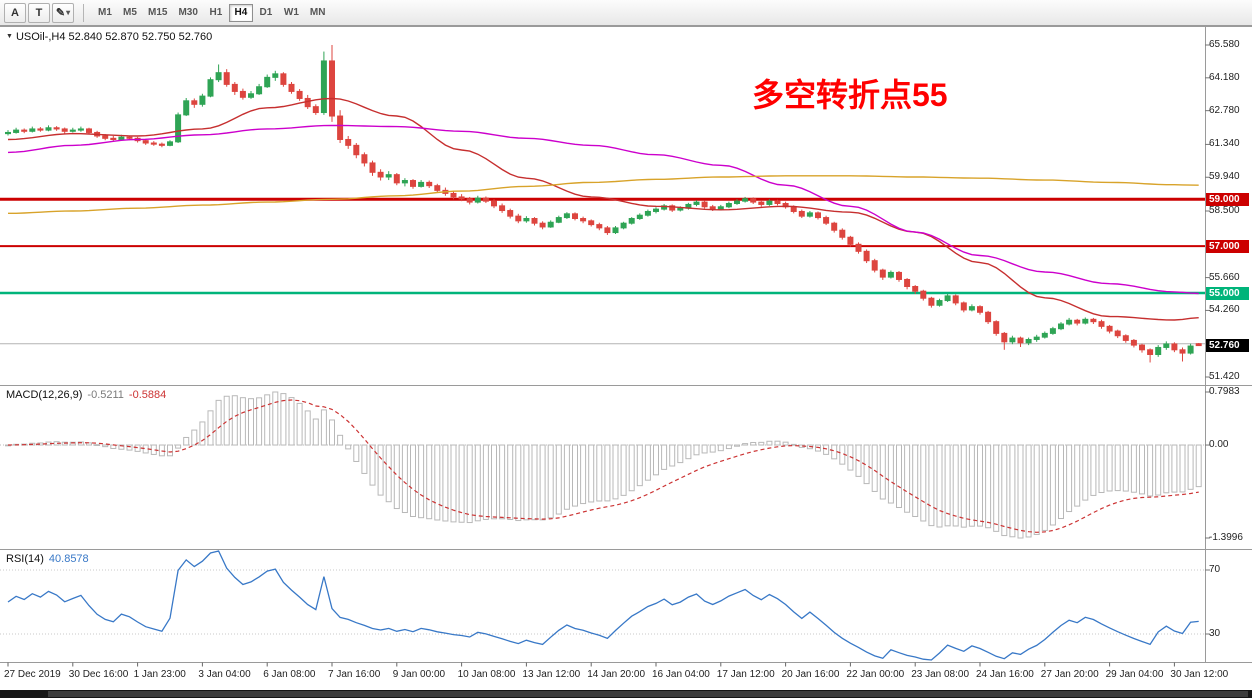 This screenshot has height=698, width=1252. What do you see at coordinates (626, 13) in the screenshot?
I see `toolbar: A T ✎ ▾ M1 M5 M15 M30 H1 H4 D1 W1 MN` at bounding box center [626, 13].